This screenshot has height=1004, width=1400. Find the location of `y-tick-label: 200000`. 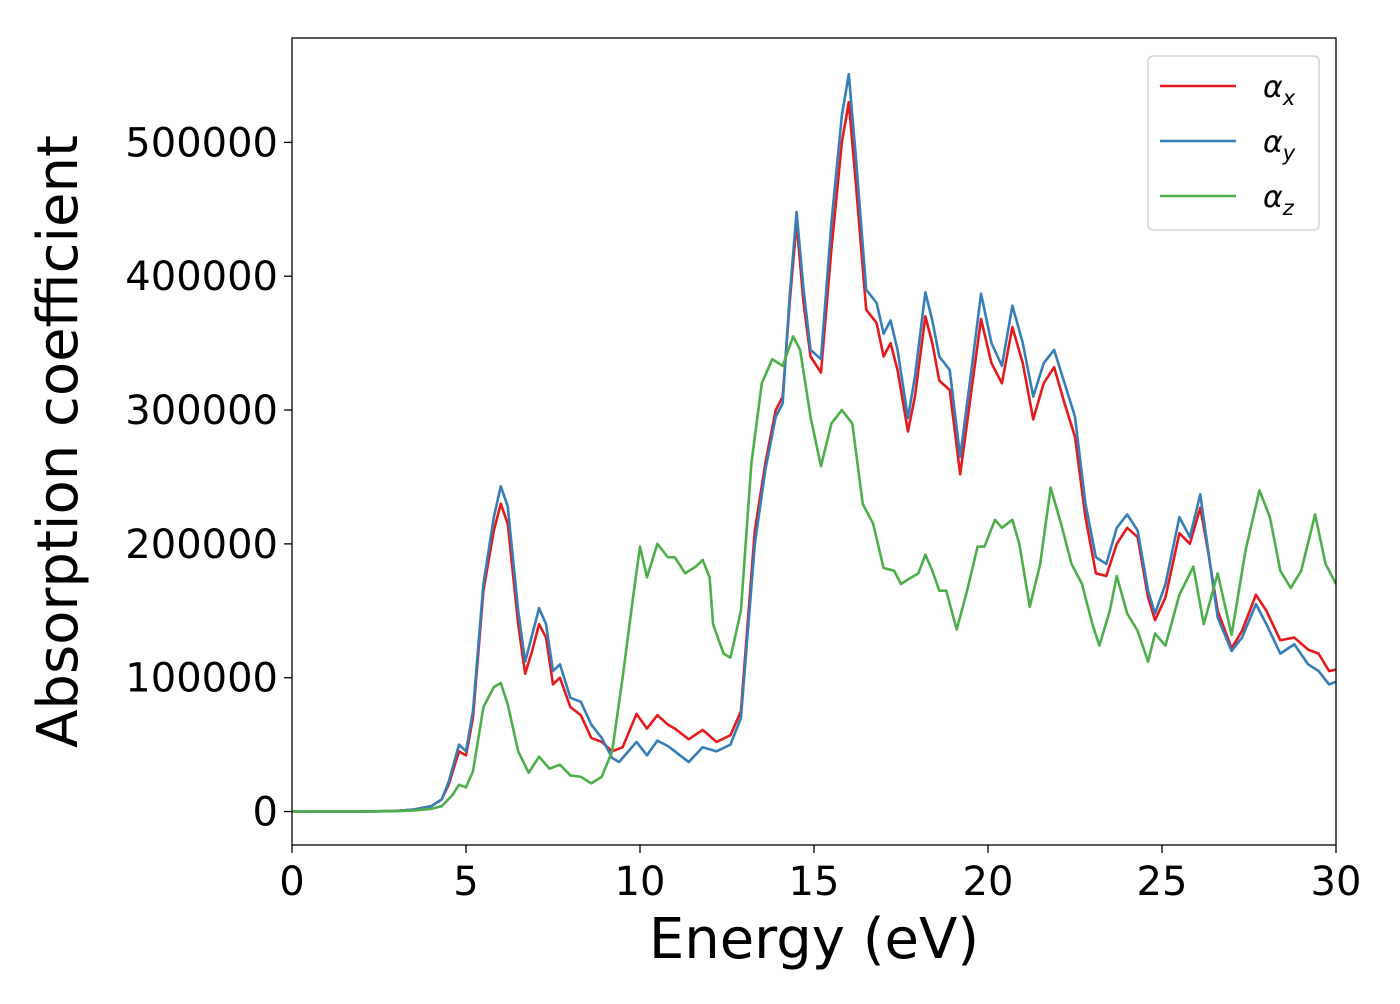

y-tick-label: 200000 is located at coordinates (201, 545).